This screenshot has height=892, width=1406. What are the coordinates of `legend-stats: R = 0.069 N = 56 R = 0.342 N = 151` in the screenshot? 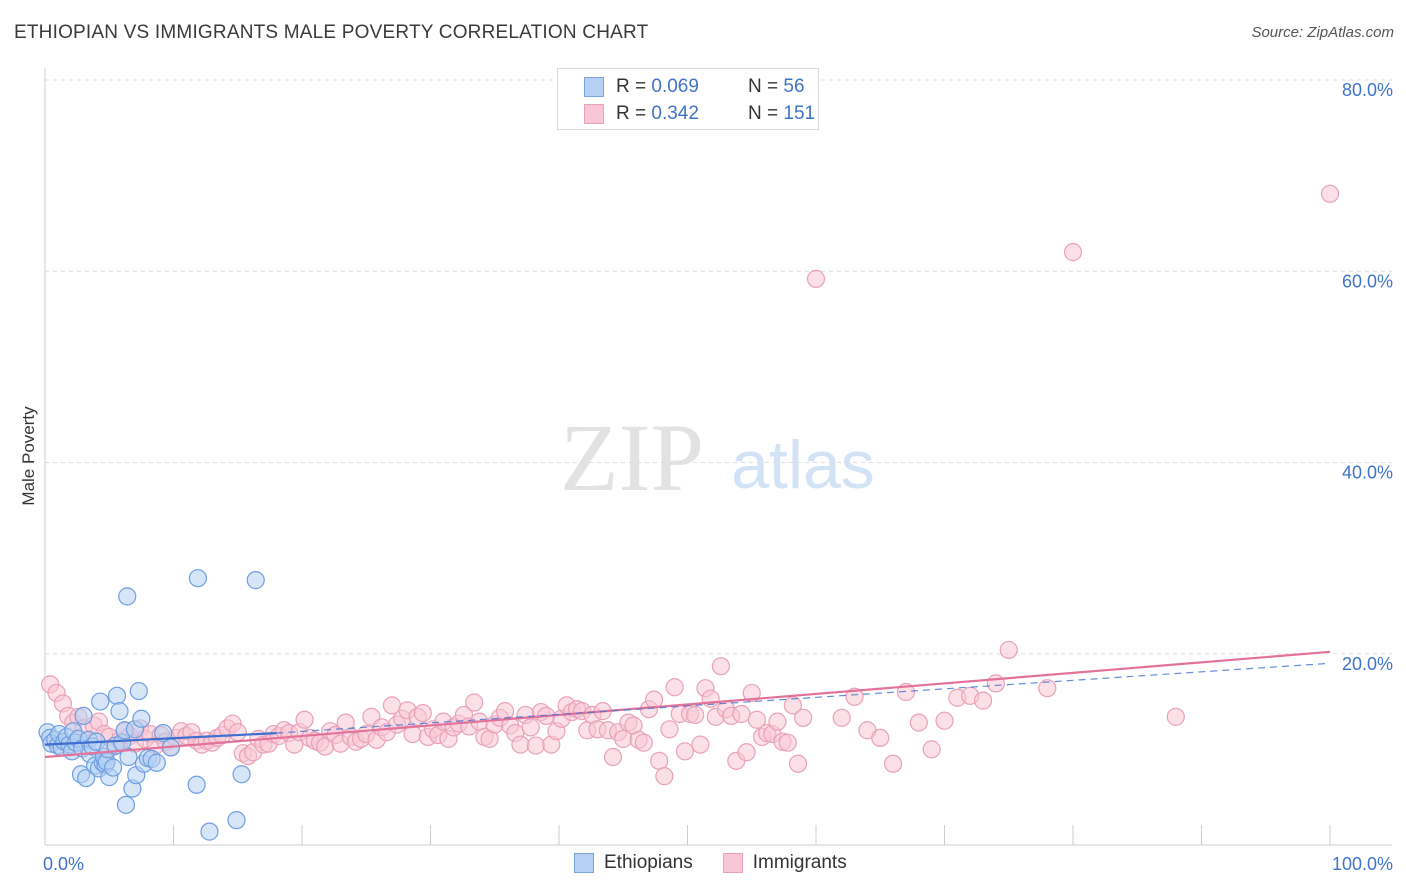 It's located at (688, 99).